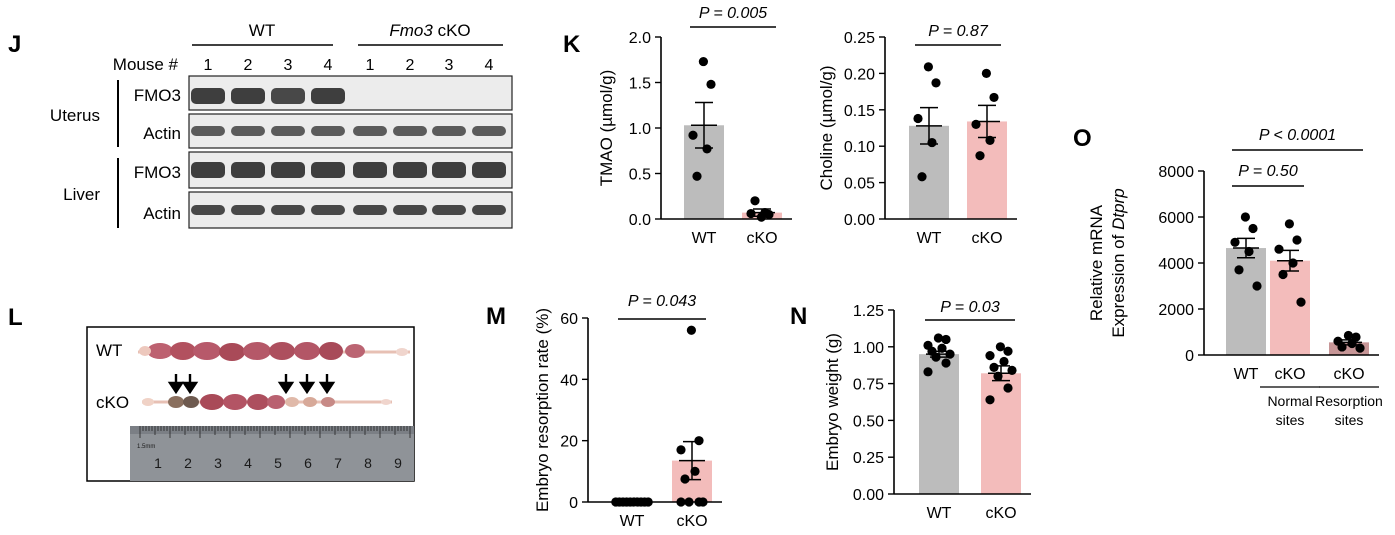 This screenshot has width=1395, height=535. I want to click on panel-label-j: J, so click(14, 44).